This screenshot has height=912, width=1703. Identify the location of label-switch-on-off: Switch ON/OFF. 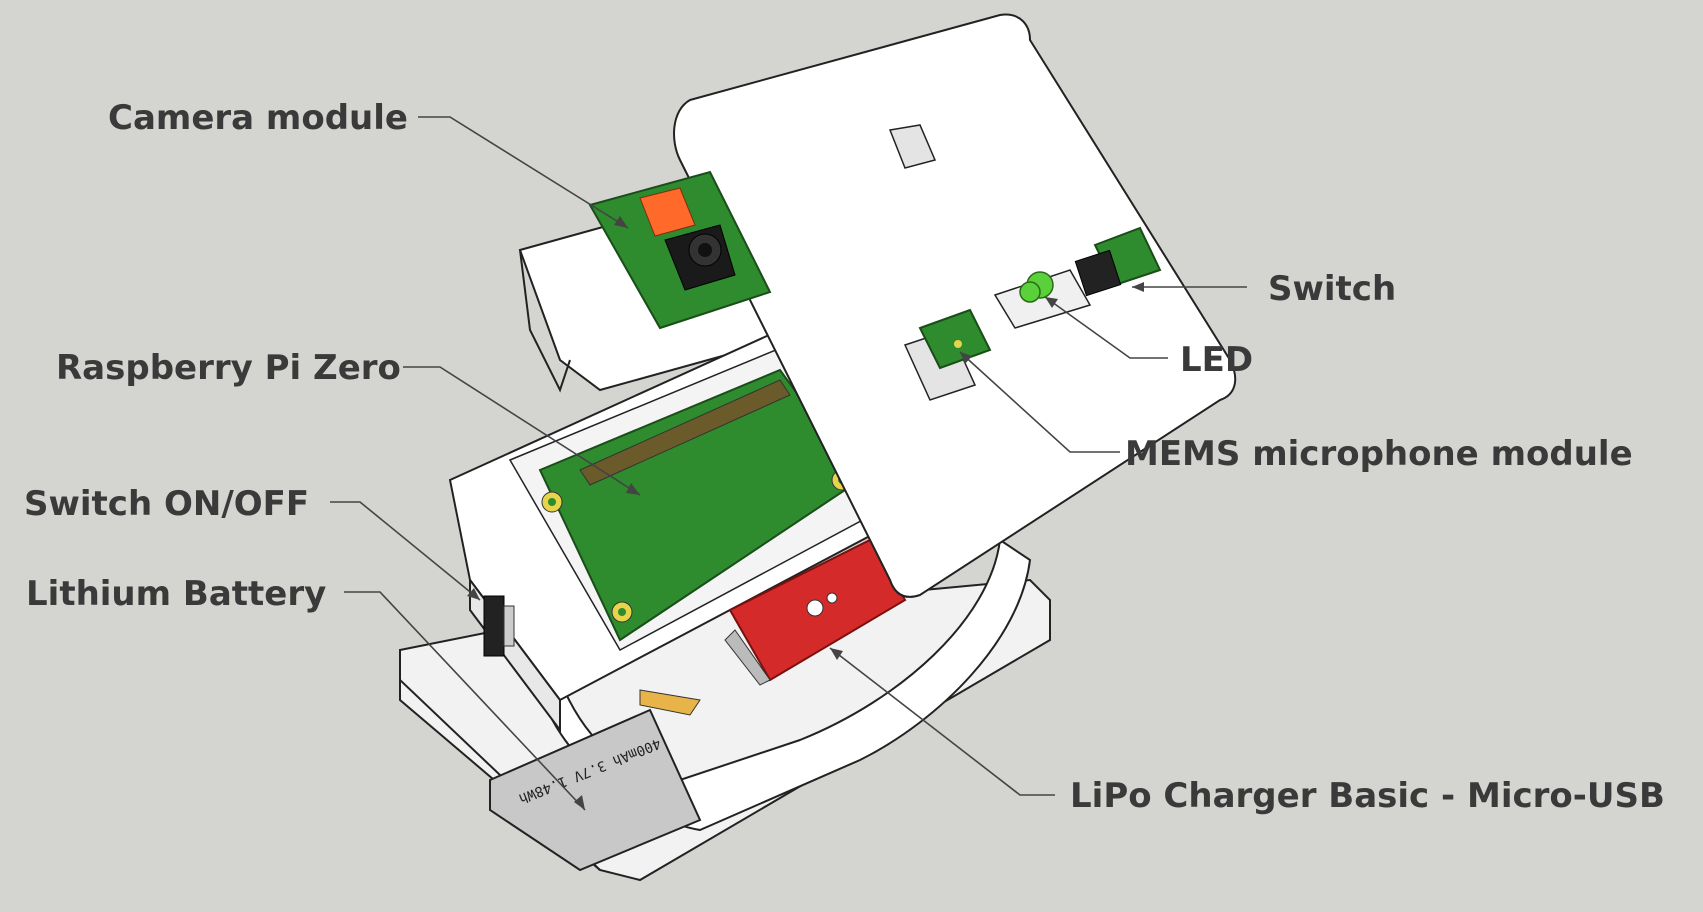
(167, 504).